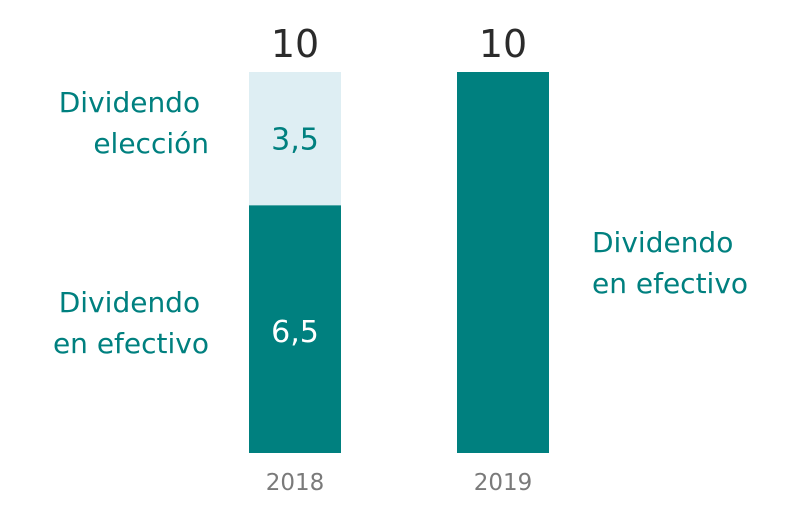  I want to click on total-label-2018: 10, so click(295, 44).